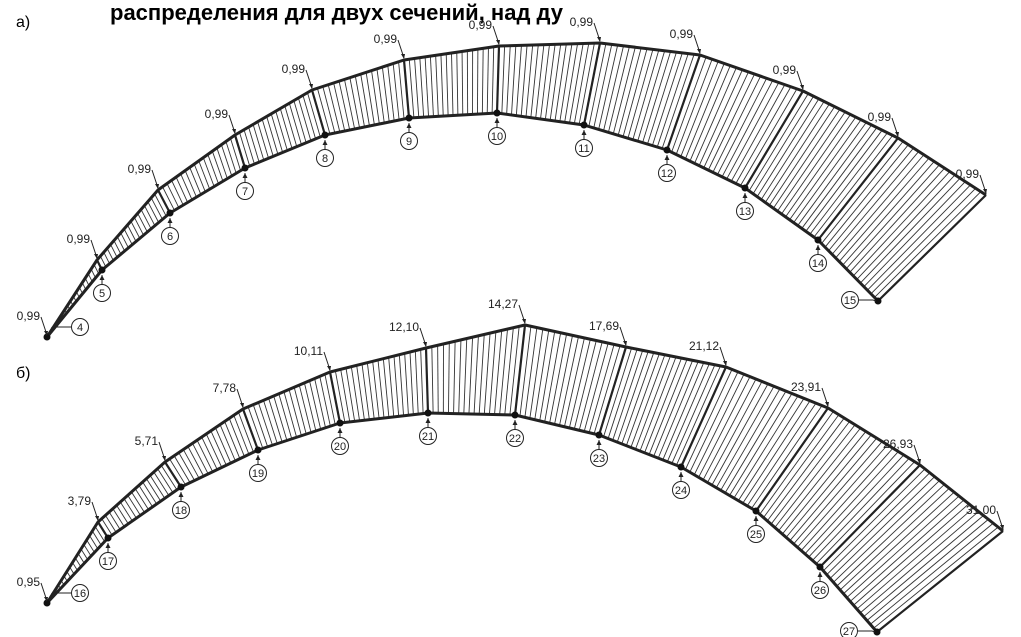 Image resolution: width=1021 pixels, height=637 pixels. Describe the element at coordinates (80, 501) in the screenshot. I see `section-value: 3,79` at that location.